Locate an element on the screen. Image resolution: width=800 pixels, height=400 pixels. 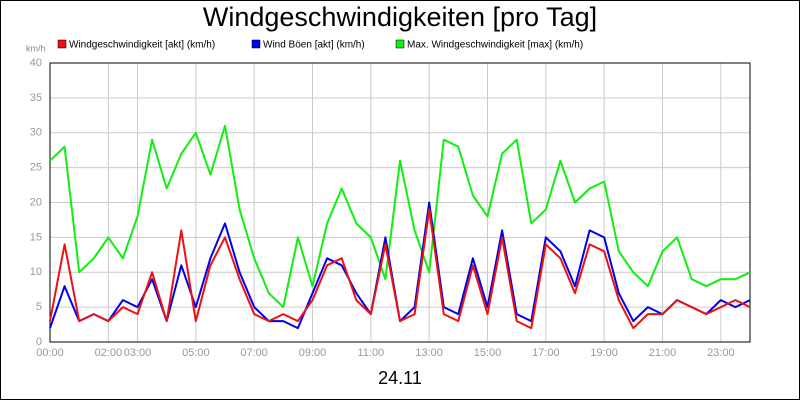
x-tick-label: 05:00 is located at coordinates (196, 353).